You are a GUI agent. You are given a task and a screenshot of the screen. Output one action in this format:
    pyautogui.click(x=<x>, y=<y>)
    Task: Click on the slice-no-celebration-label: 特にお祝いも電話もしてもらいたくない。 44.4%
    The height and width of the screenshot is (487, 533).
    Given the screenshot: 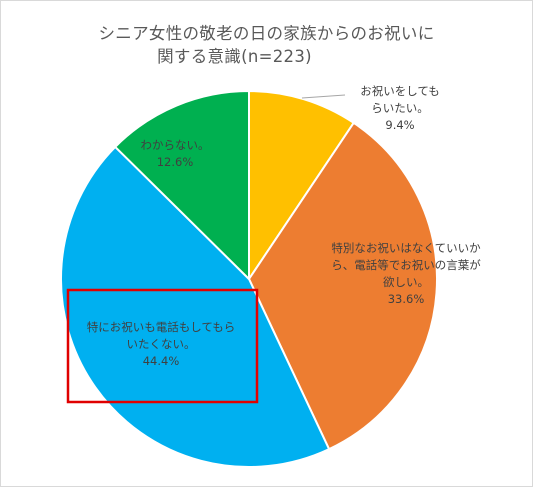 What is the action you would take?
    pyautogui.click(x=161, y=344)
    